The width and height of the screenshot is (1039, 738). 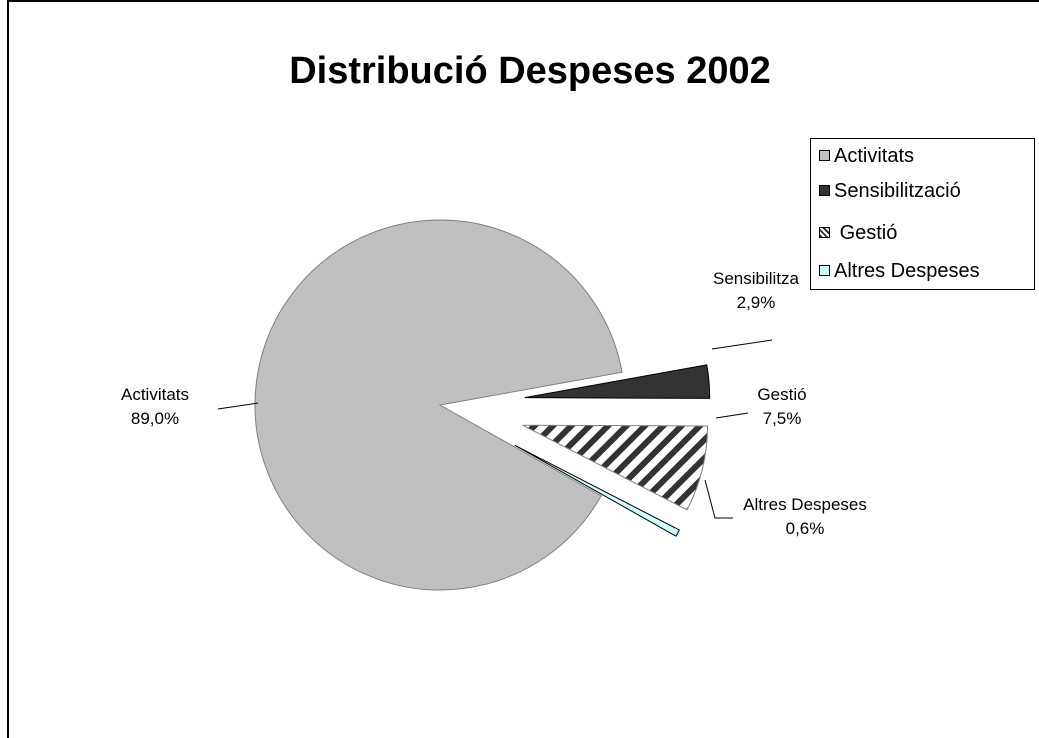 I want to click on slice-value-label: 0,6%, so click(x=805, y=528).